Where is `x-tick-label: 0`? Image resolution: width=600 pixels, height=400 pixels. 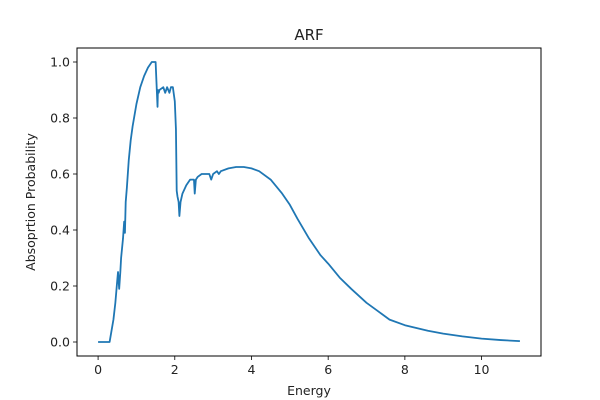 x-tick-label: 0 is located at coordinates (98, 369).